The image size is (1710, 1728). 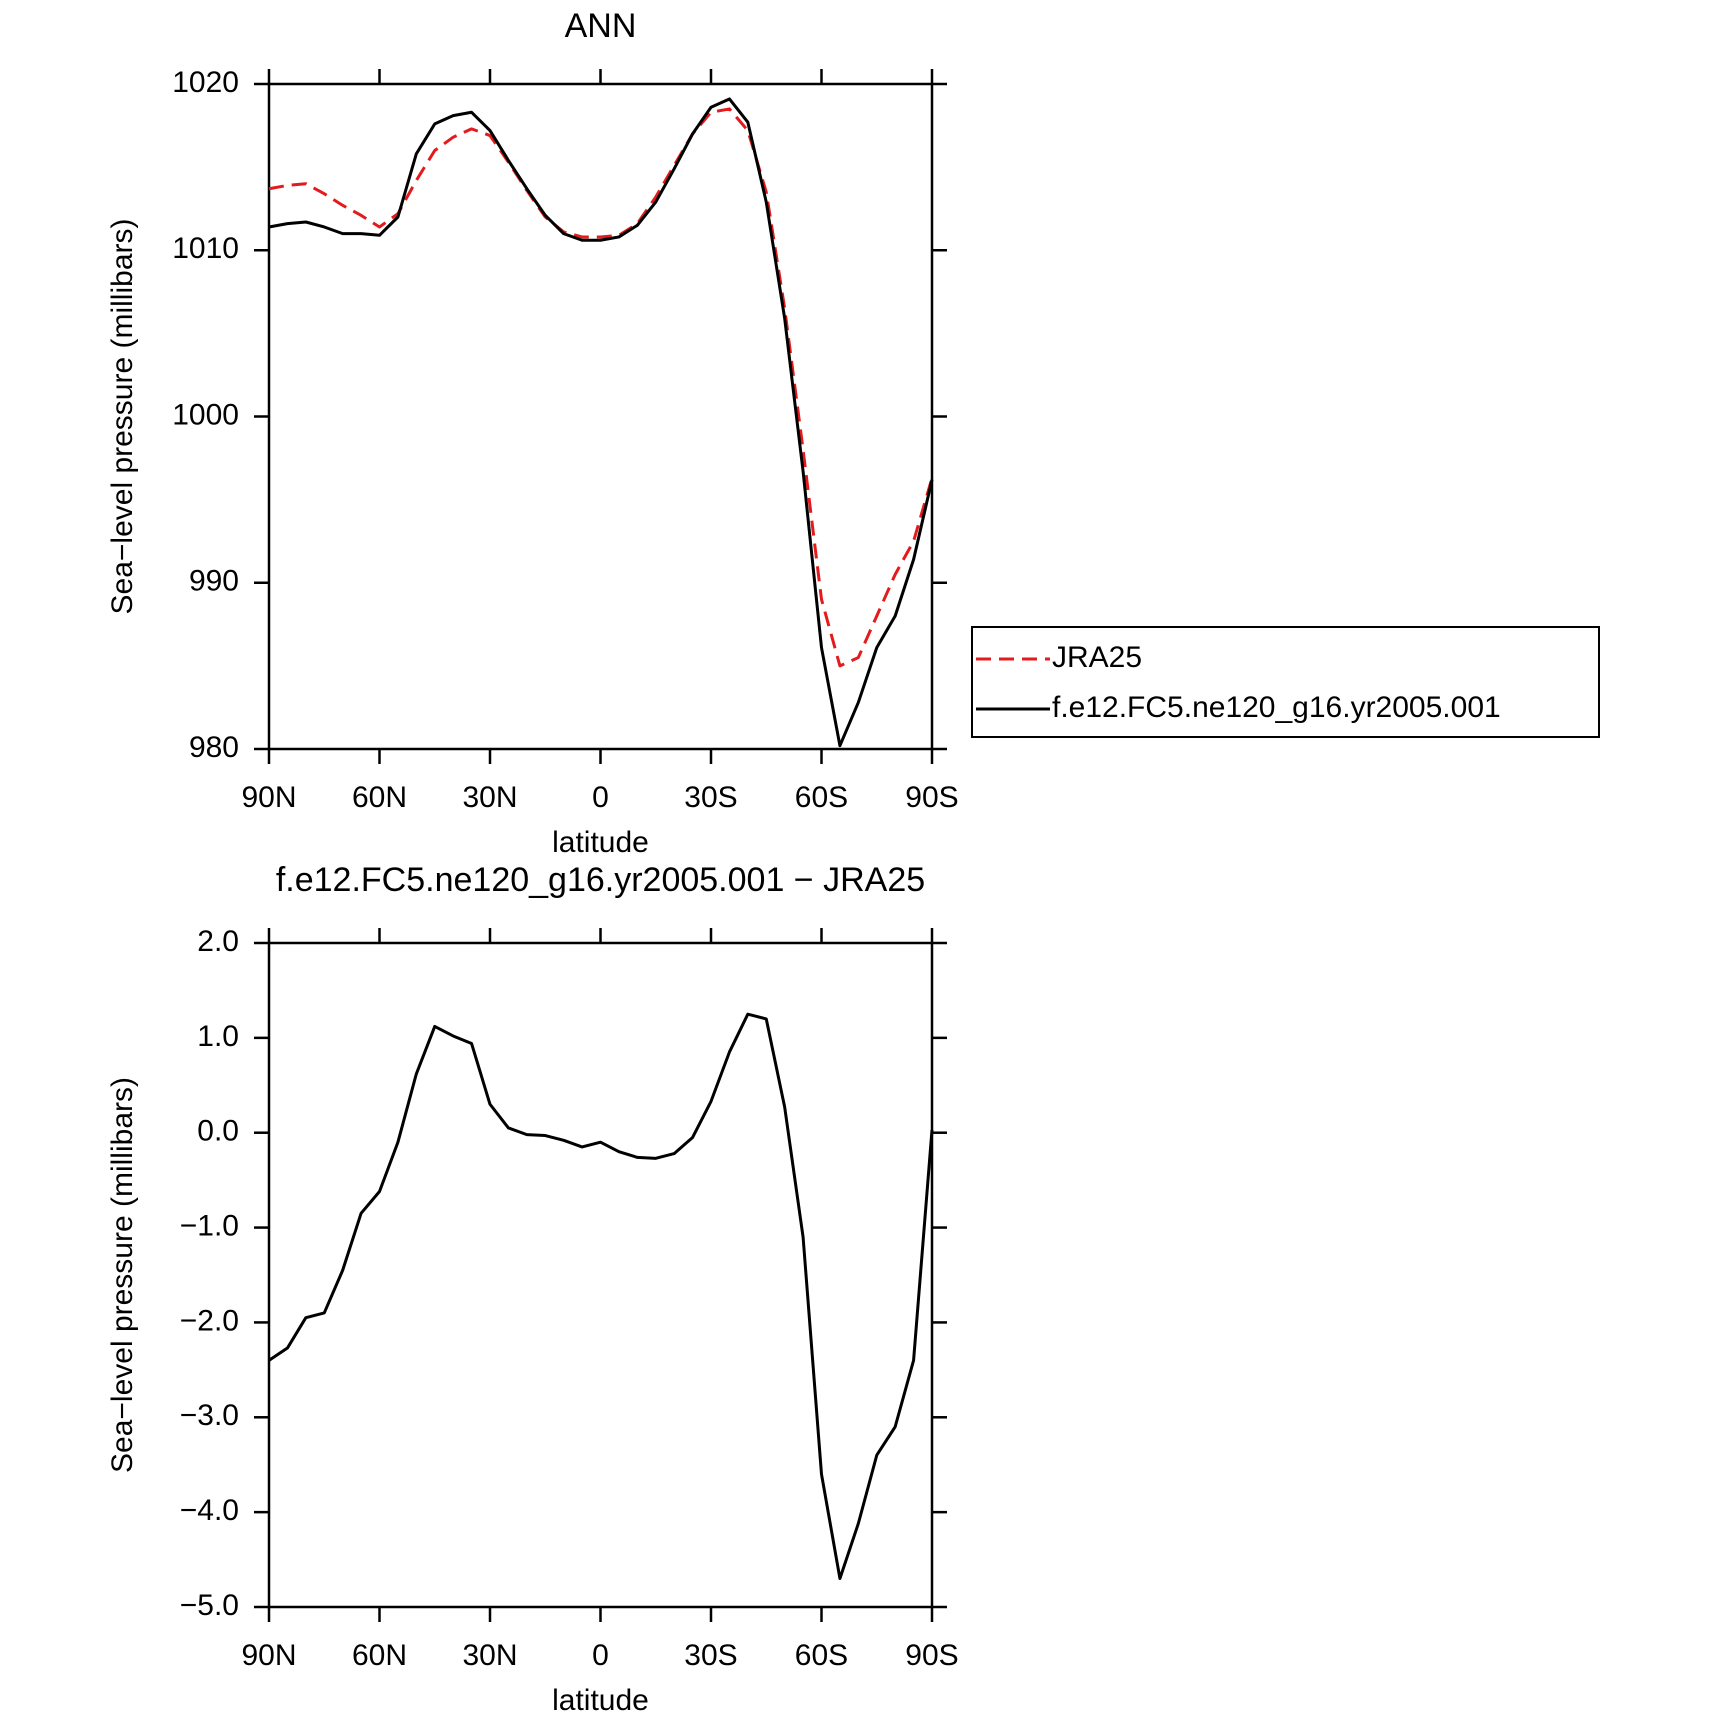 What do you see at coordinates (214, 581) in the screenshot?
I see `y-tick-label: 990` at bounding box center [214, 581].